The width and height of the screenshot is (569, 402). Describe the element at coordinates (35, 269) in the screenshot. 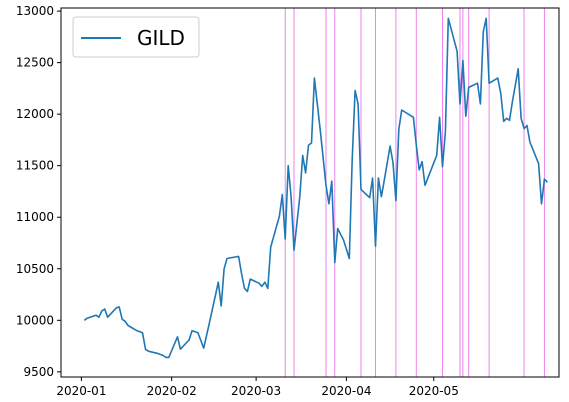

I see `y-tick-label: 10500` at that location.